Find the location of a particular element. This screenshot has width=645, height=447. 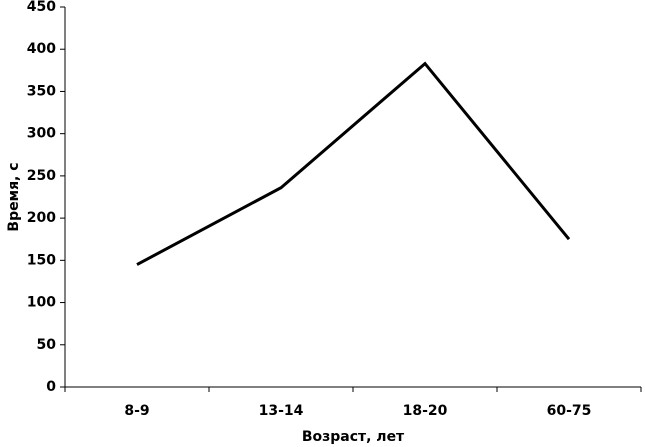

x-tick-label: 13-14 is located at coordinates (281, 411).